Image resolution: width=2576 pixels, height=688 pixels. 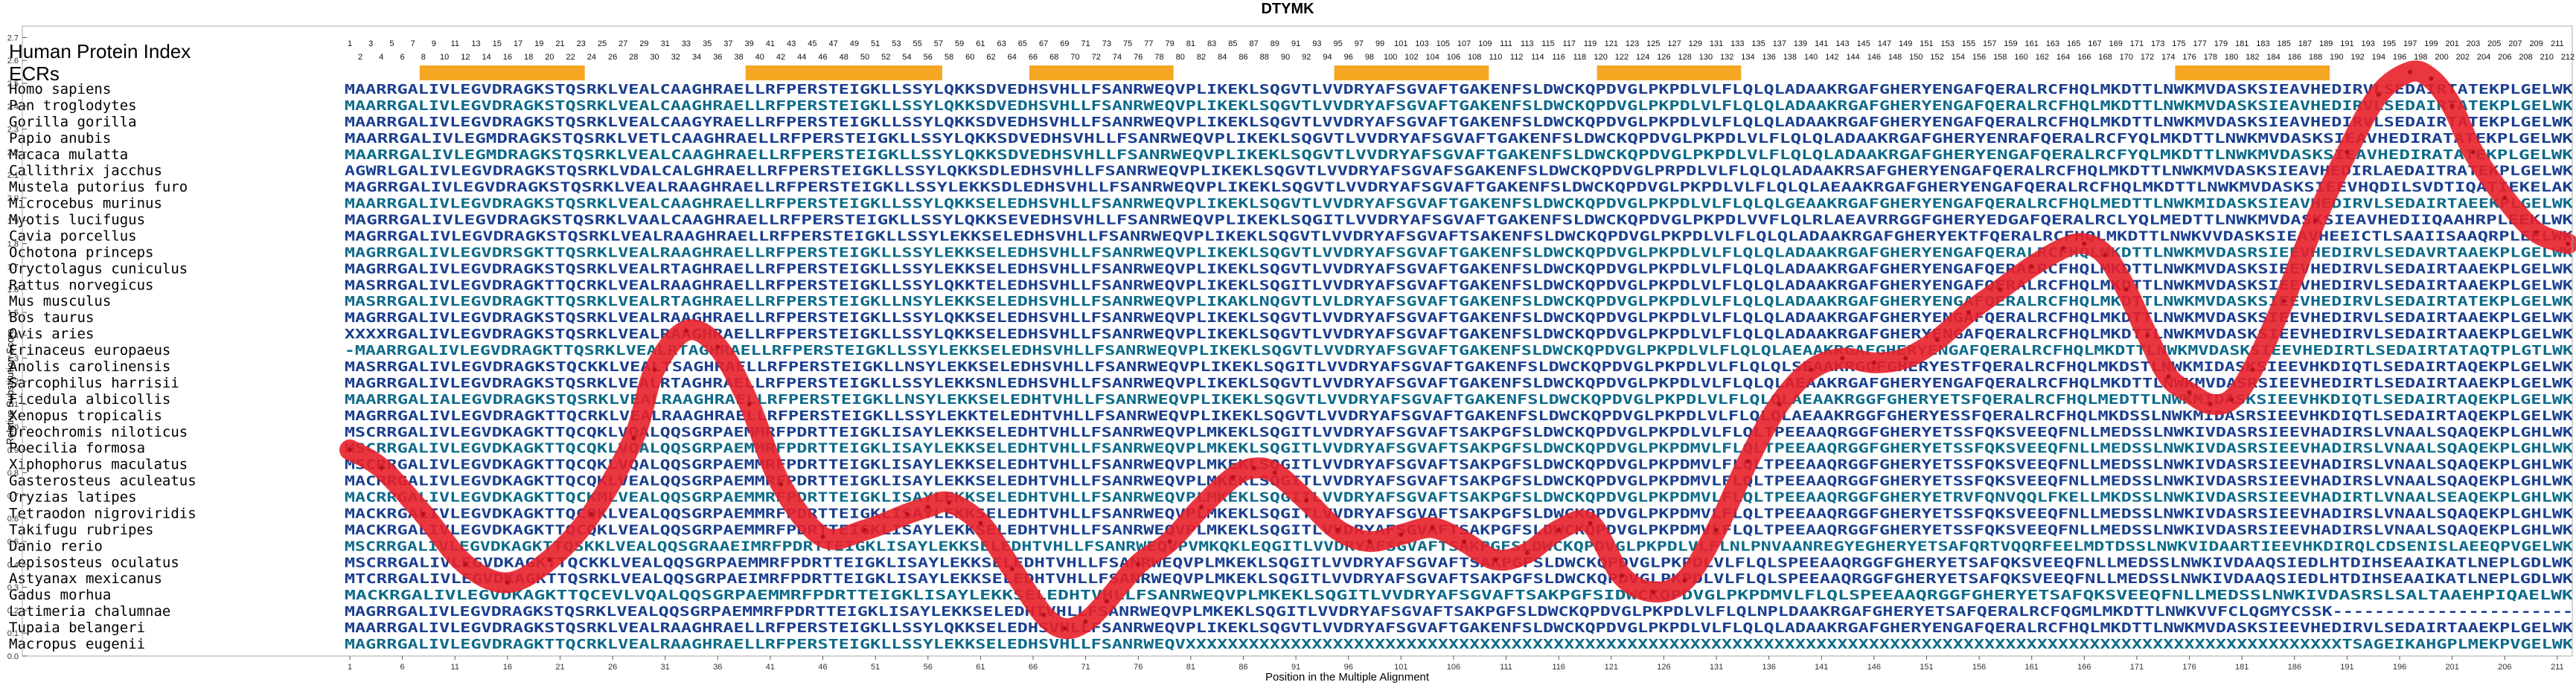 I want to click on protein-index-number: 30, so click(x=654, y=57).